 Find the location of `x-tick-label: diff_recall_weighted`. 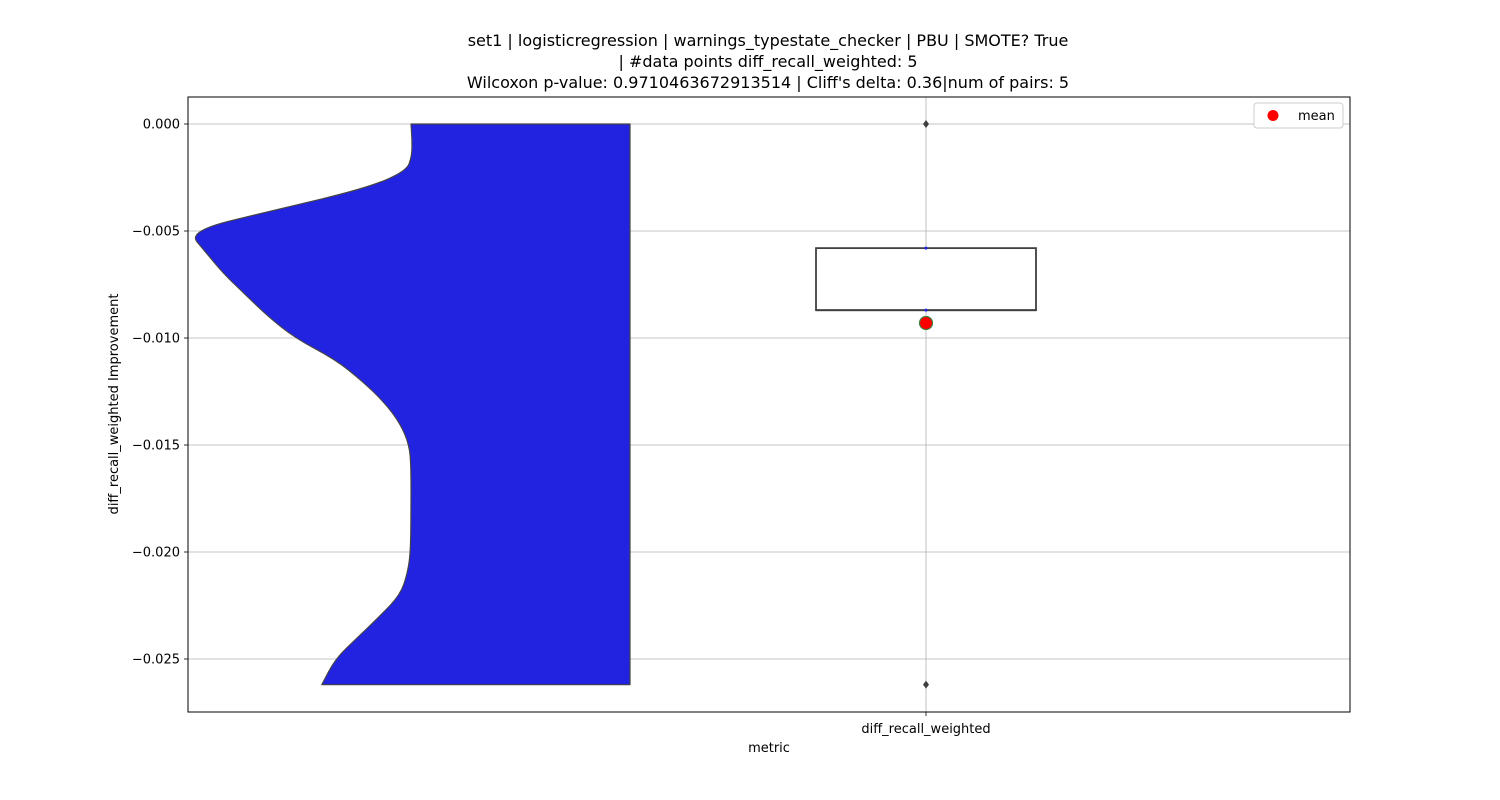

x-tick-label: diff_recall_weighted is located at coordinates (925, 729).